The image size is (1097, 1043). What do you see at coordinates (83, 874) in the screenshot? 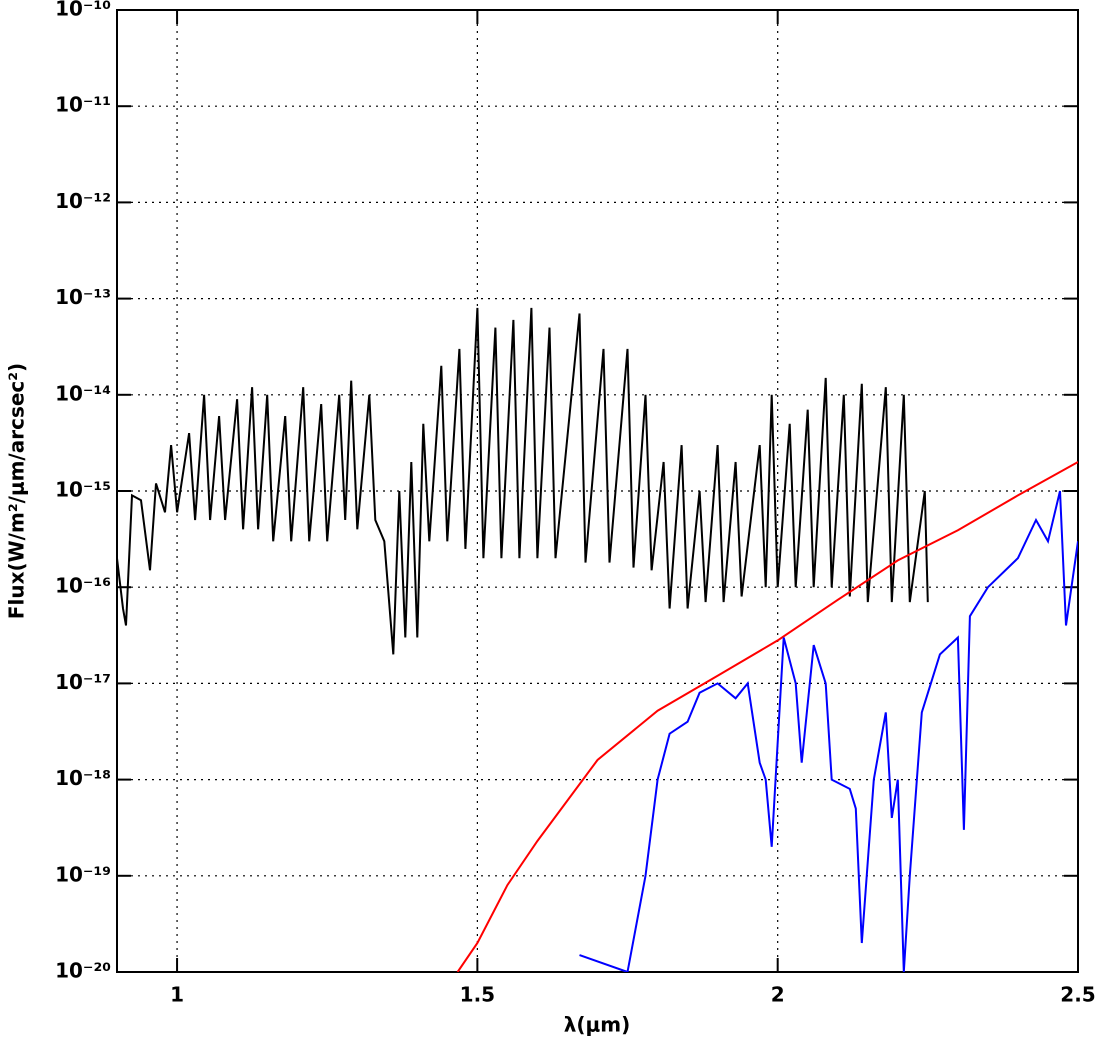
I see `y-tick-label: 10⁻¹⁹` at bounding box center [83, 874].